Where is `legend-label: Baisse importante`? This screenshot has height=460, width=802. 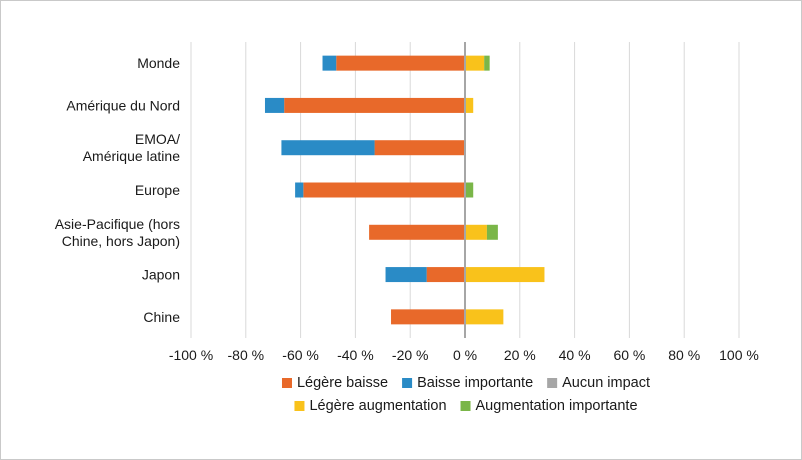
legend-label: Baisse importante is located at coordinates (475, 383).